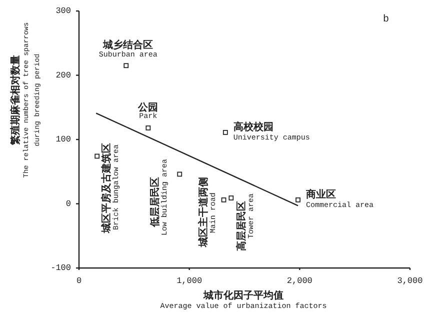 The image size is (440, 320). I want to click on y-tick-label: -100, so click(60, 268).